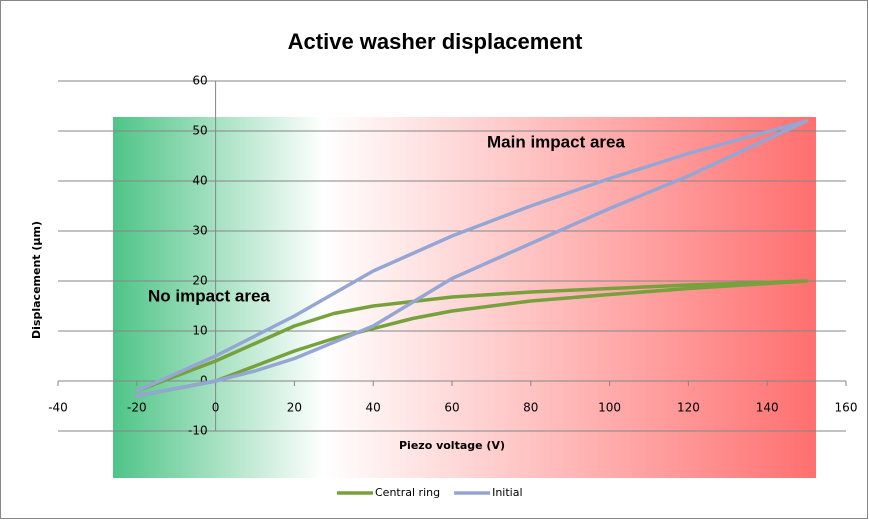 The width and height of the screenshot is (869, 520). Describe the element at coordinates (199, 131) in the screenshot. I see `y-tick-label: 50` at that location.